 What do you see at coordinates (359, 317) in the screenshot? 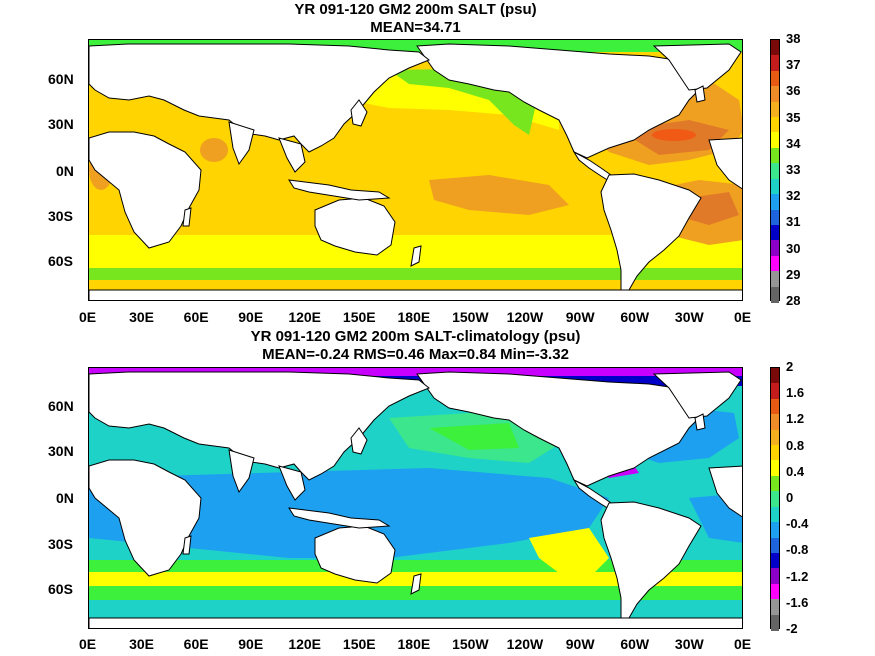
I see `panel1-lon-label: 150E` at bounding box center [359, 317].